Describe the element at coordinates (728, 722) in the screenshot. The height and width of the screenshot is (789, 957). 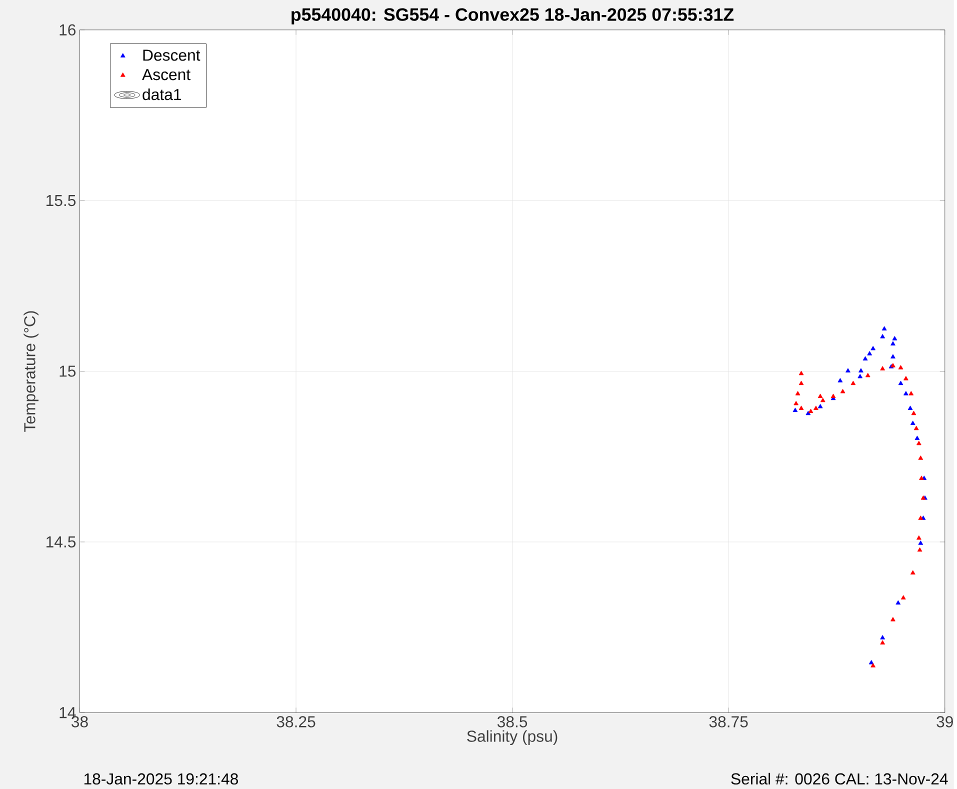
I see `x-tick-label: 38.75` at that location.